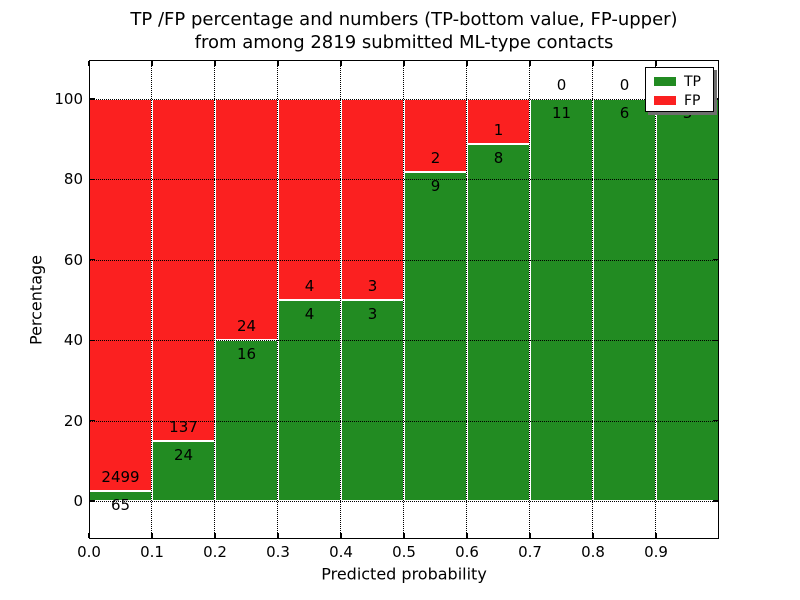  Describe the element at coordinates (593, 552) in the screenshot. I see `x-tick-label: 0.8` at that location.